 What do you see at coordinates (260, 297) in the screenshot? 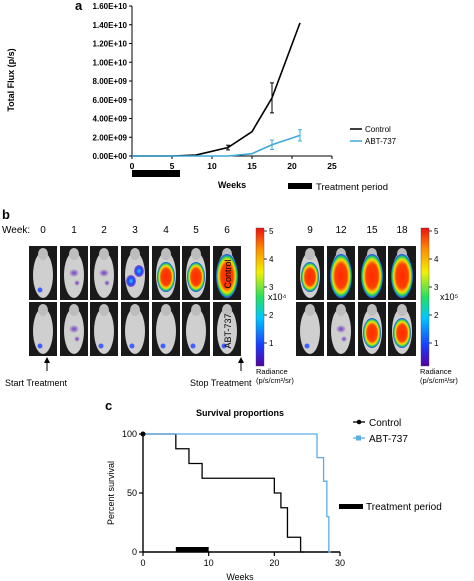
I see `colorbar-left` at bounding box center [260, 297].